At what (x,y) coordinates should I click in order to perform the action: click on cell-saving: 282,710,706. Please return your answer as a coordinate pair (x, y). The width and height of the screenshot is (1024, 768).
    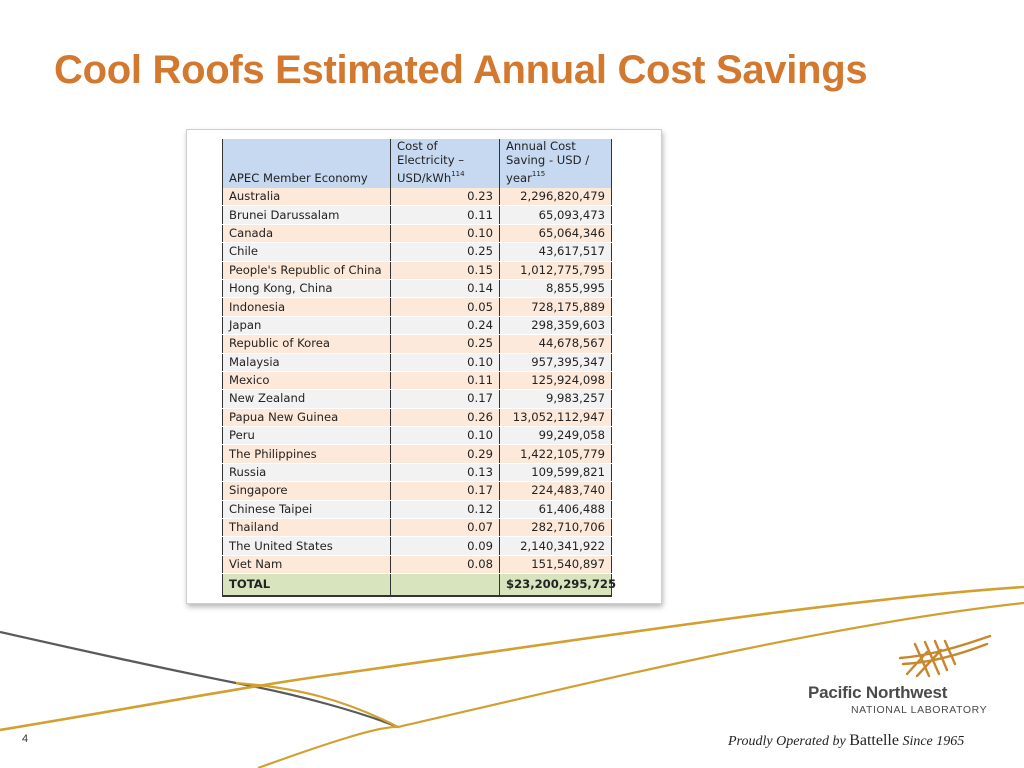
    Looking at the image, I should click on (555, 528).